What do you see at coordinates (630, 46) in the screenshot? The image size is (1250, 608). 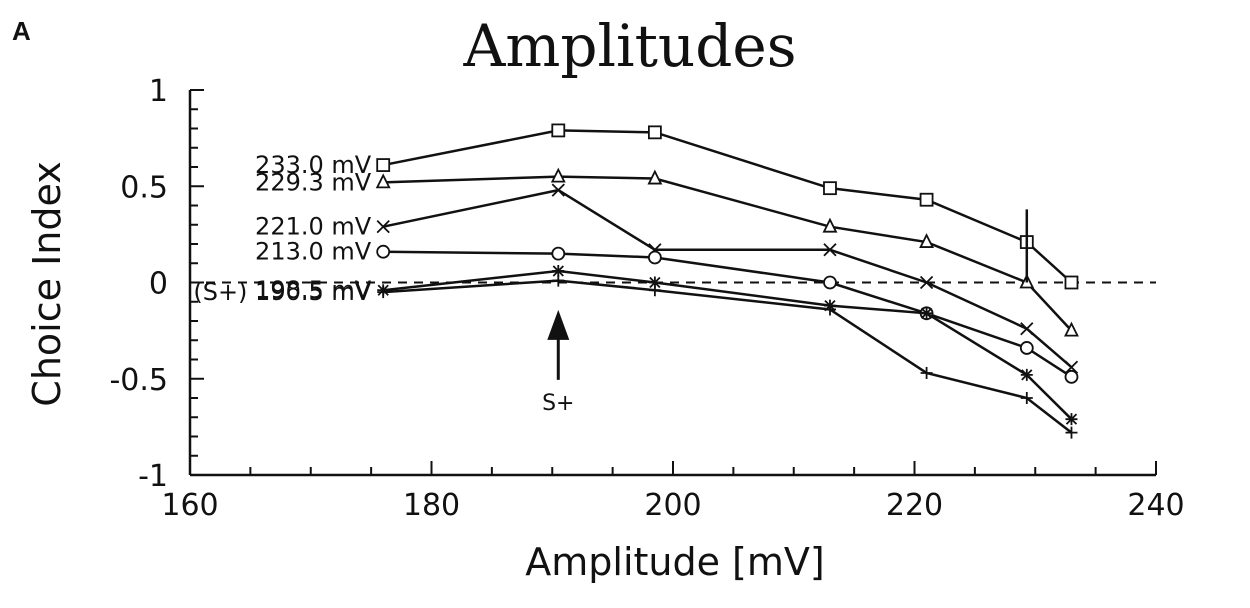 I see `chart-title: Amplitudes` at bounding box center [630, 46].